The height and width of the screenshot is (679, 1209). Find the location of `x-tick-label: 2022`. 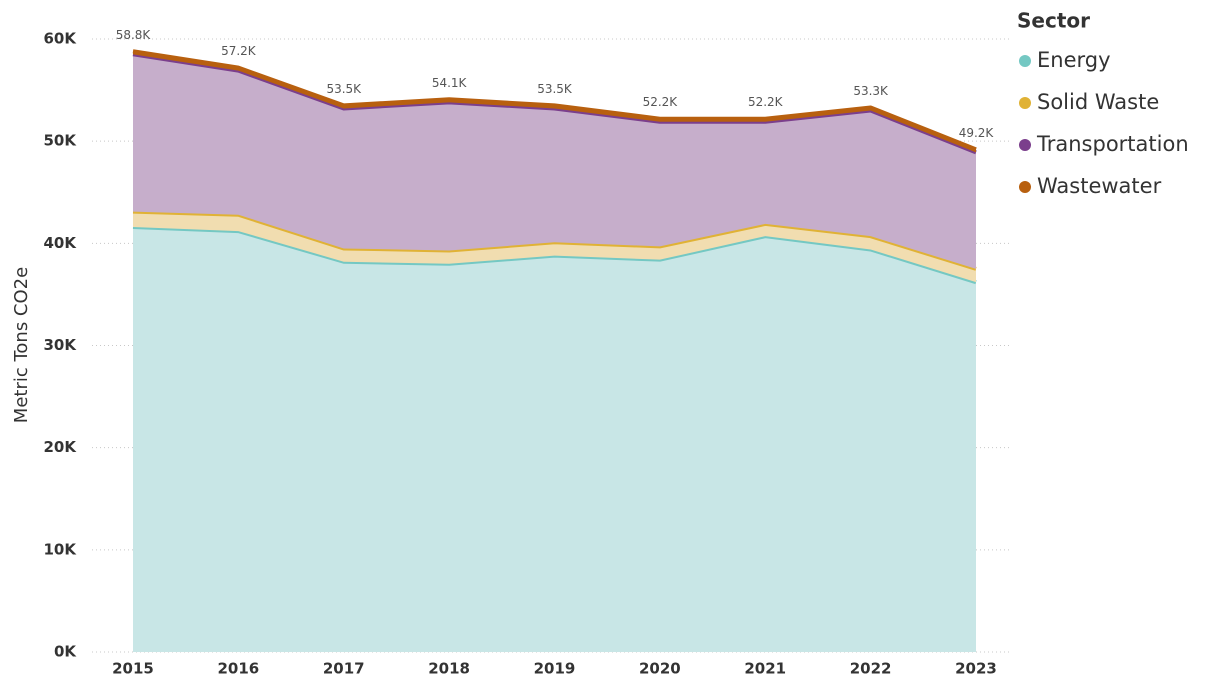

x-tick-label: 2022 is located at coordinates (871, 669).